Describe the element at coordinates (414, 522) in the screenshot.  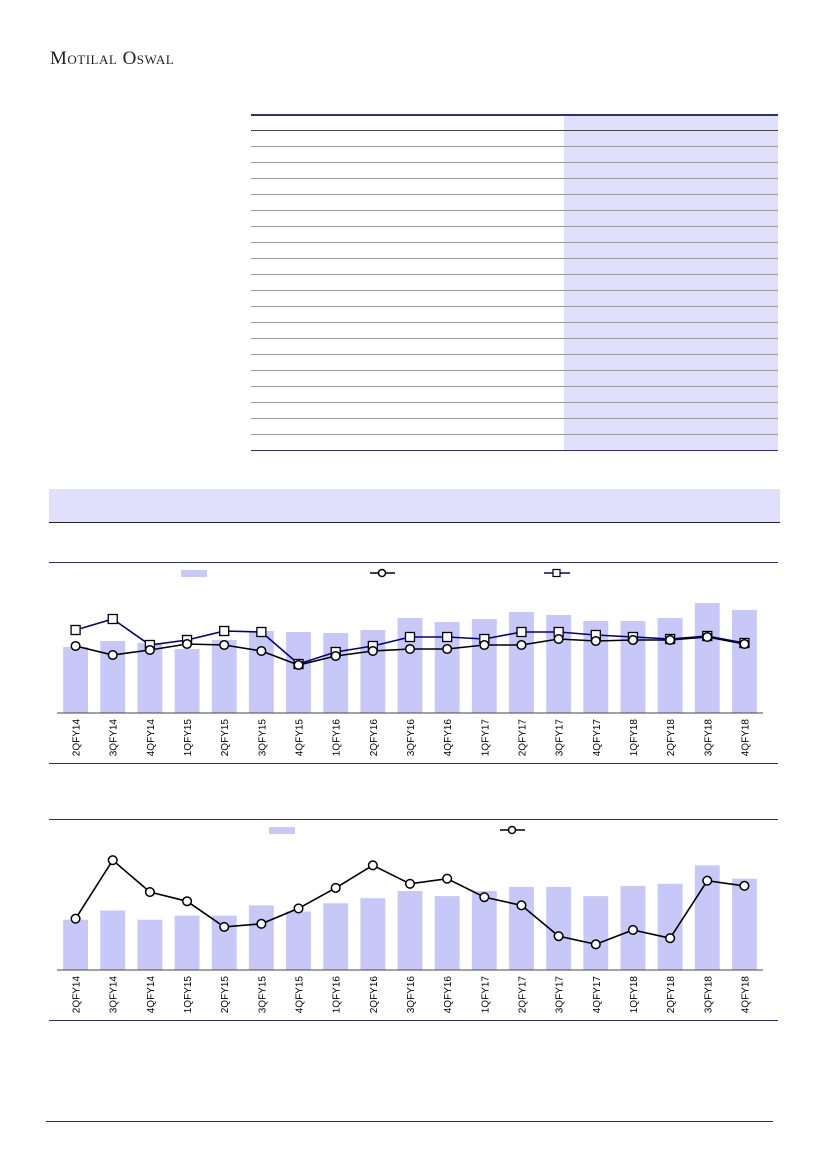
I see `section-header-rule` at that location.